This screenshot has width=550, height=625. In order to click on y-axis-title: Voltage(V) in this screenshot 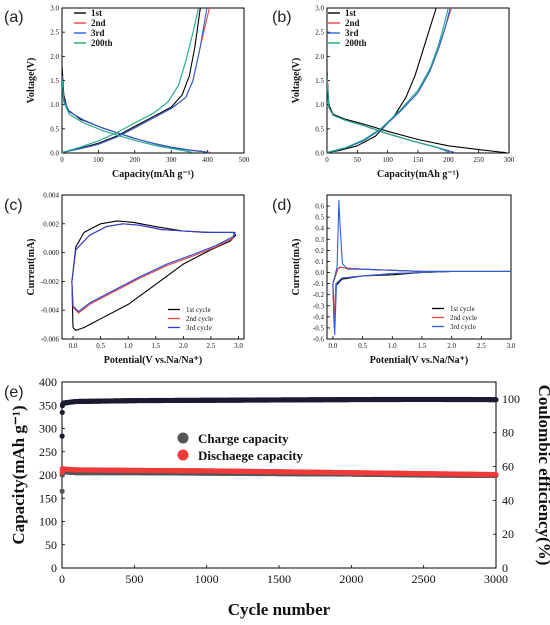, I will do `click(296, 81)`.